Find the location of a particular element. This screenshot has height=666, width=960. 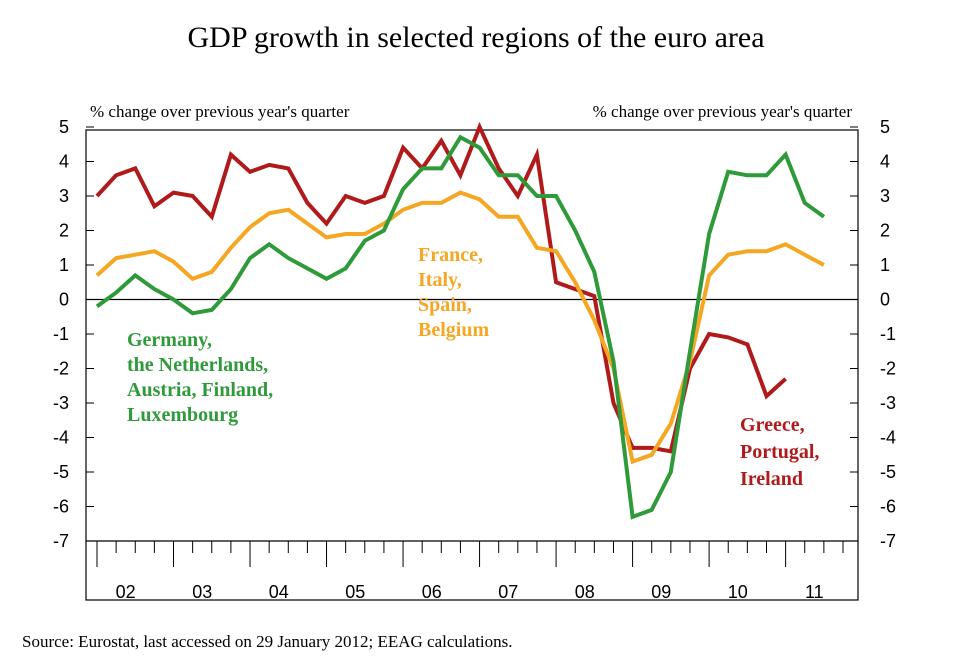

y-tick-label-left: -2 is located at coordinates (61, 369).